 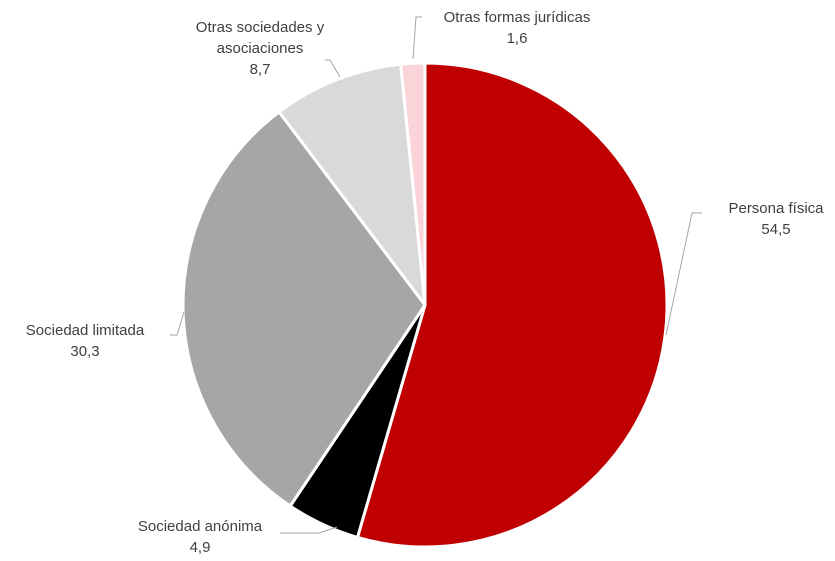 I want to click on leader-line-persona-fisica, so click(x=683, y=274).